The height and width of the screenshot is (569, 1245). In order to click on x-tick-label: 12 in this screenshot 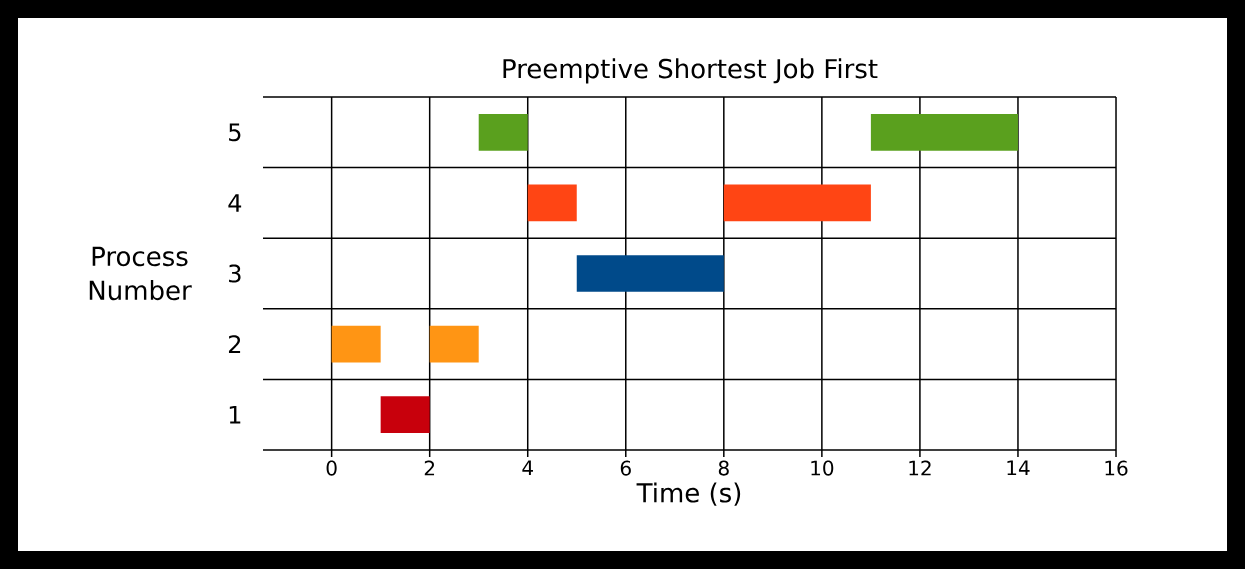, I will do `click(920, 468)`.